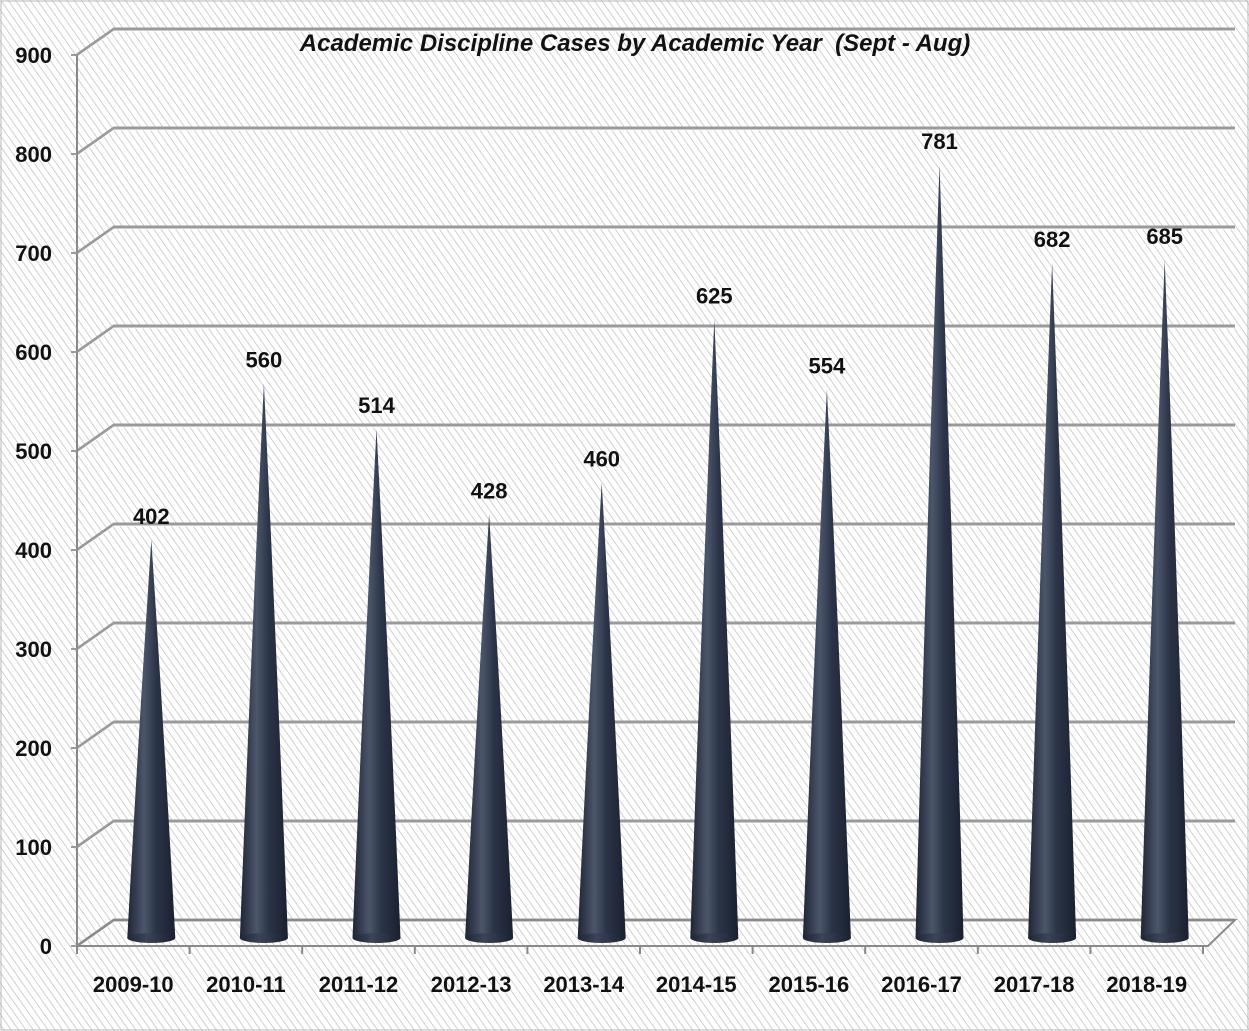  What do you see at coordinates (33, 154) in the screenshot?
I see `y-tick-label: 800` at bounding box center [33, 154].